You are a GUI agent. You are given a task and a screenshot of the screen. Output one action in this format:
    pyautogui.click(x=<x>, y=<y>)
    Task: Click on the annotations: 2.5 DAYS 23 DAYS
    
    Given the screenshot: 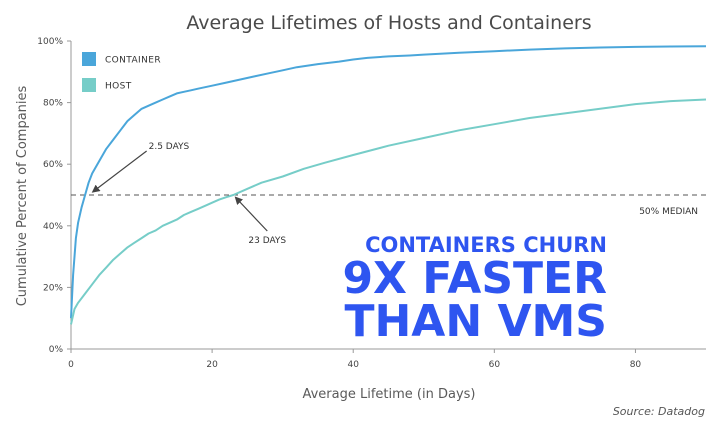 What is the action you would take?
    pyautogui.click(x=188, y=194)
    